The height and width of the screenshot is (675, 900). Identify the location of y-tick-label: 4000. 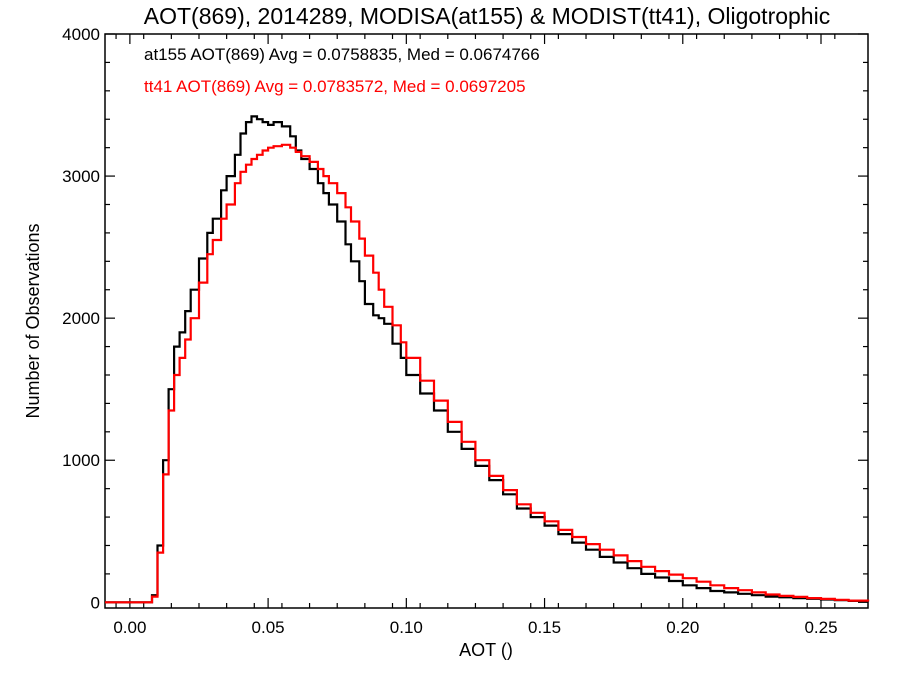
(81, 34).